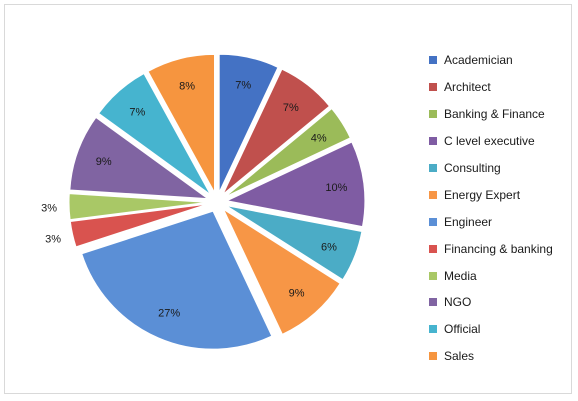  I want to click on legend-item: Official, so click(491, 329).